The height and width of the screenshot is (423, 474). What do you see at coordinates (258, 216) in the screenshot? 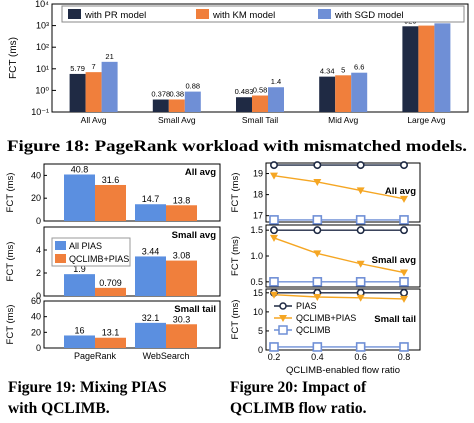
I see `y-tick-label: 17` at bounding box center [258, 216].